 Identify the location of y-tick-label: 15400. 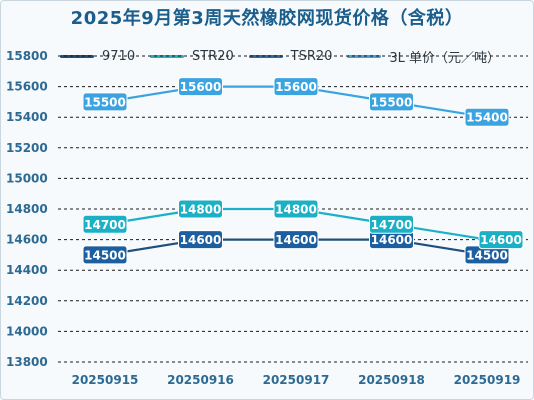
(27, 117).